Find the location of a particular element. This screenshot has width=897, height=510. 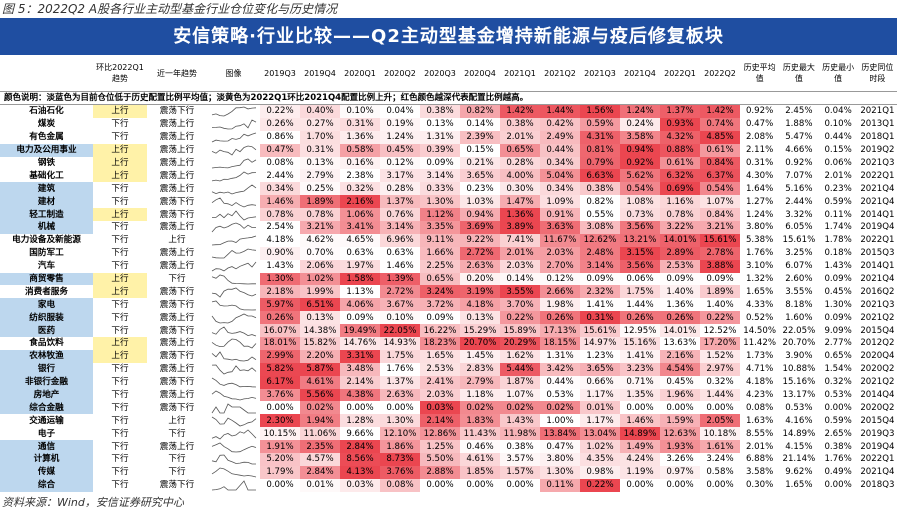

hist-period: 2018Q3 is located at coordinates (877, 485).